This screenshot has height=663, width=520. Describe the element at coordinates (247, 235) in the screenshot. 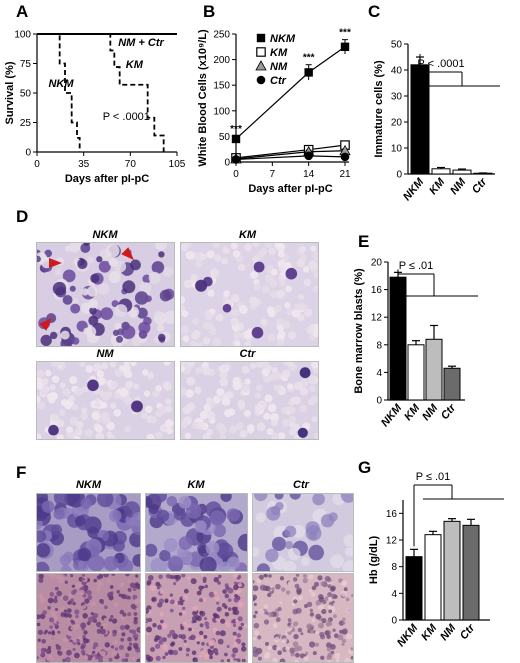

I see `micrograph-d-label-km: KM` at that location.